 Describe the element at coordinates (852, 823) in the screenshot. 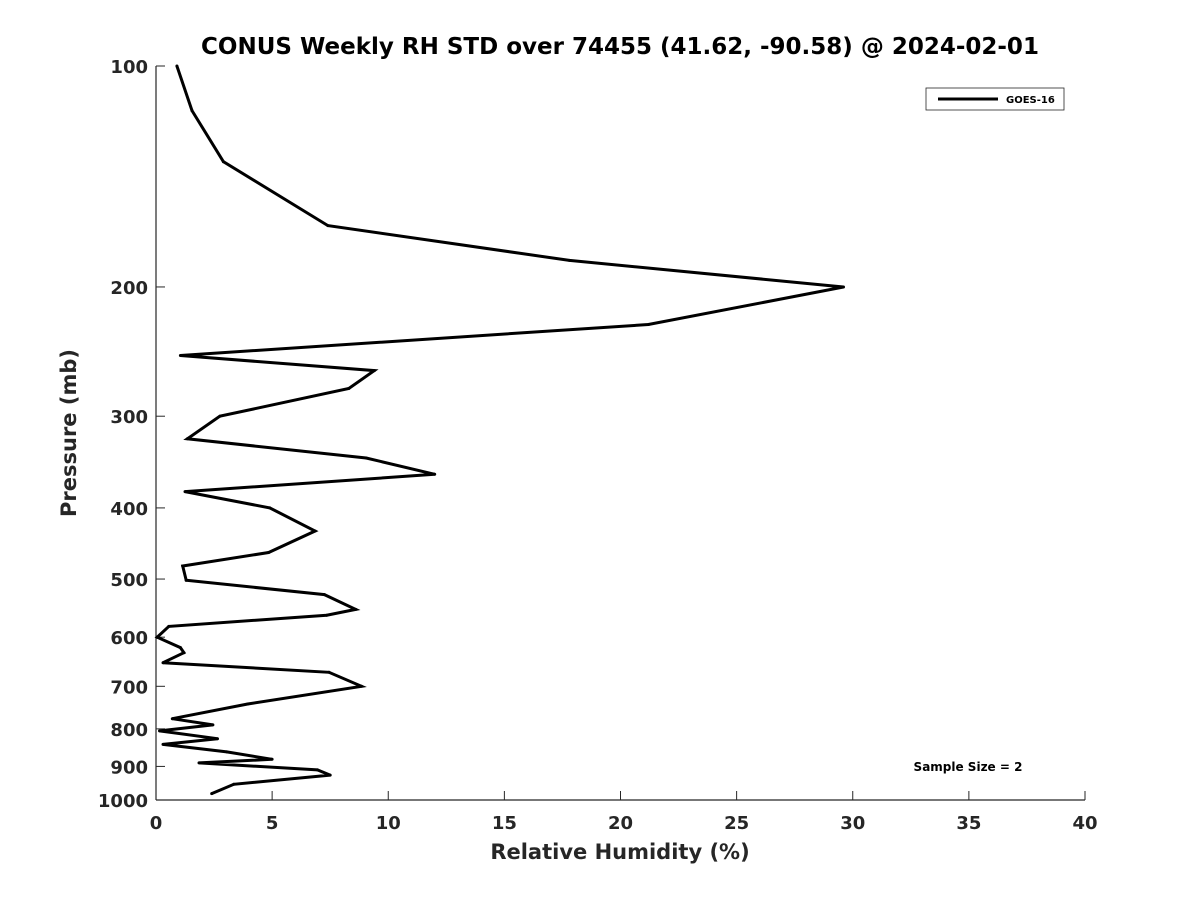

I see `x-tick-label: 30` at that location.